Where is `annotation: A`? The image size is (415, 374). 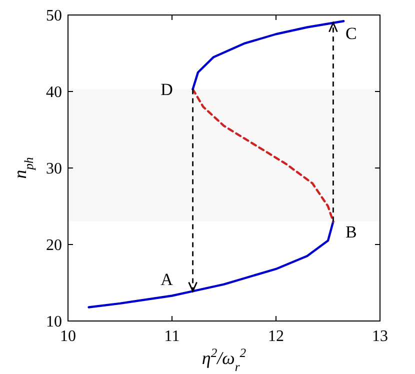
annotation: A is located at coordinates (167, 280).